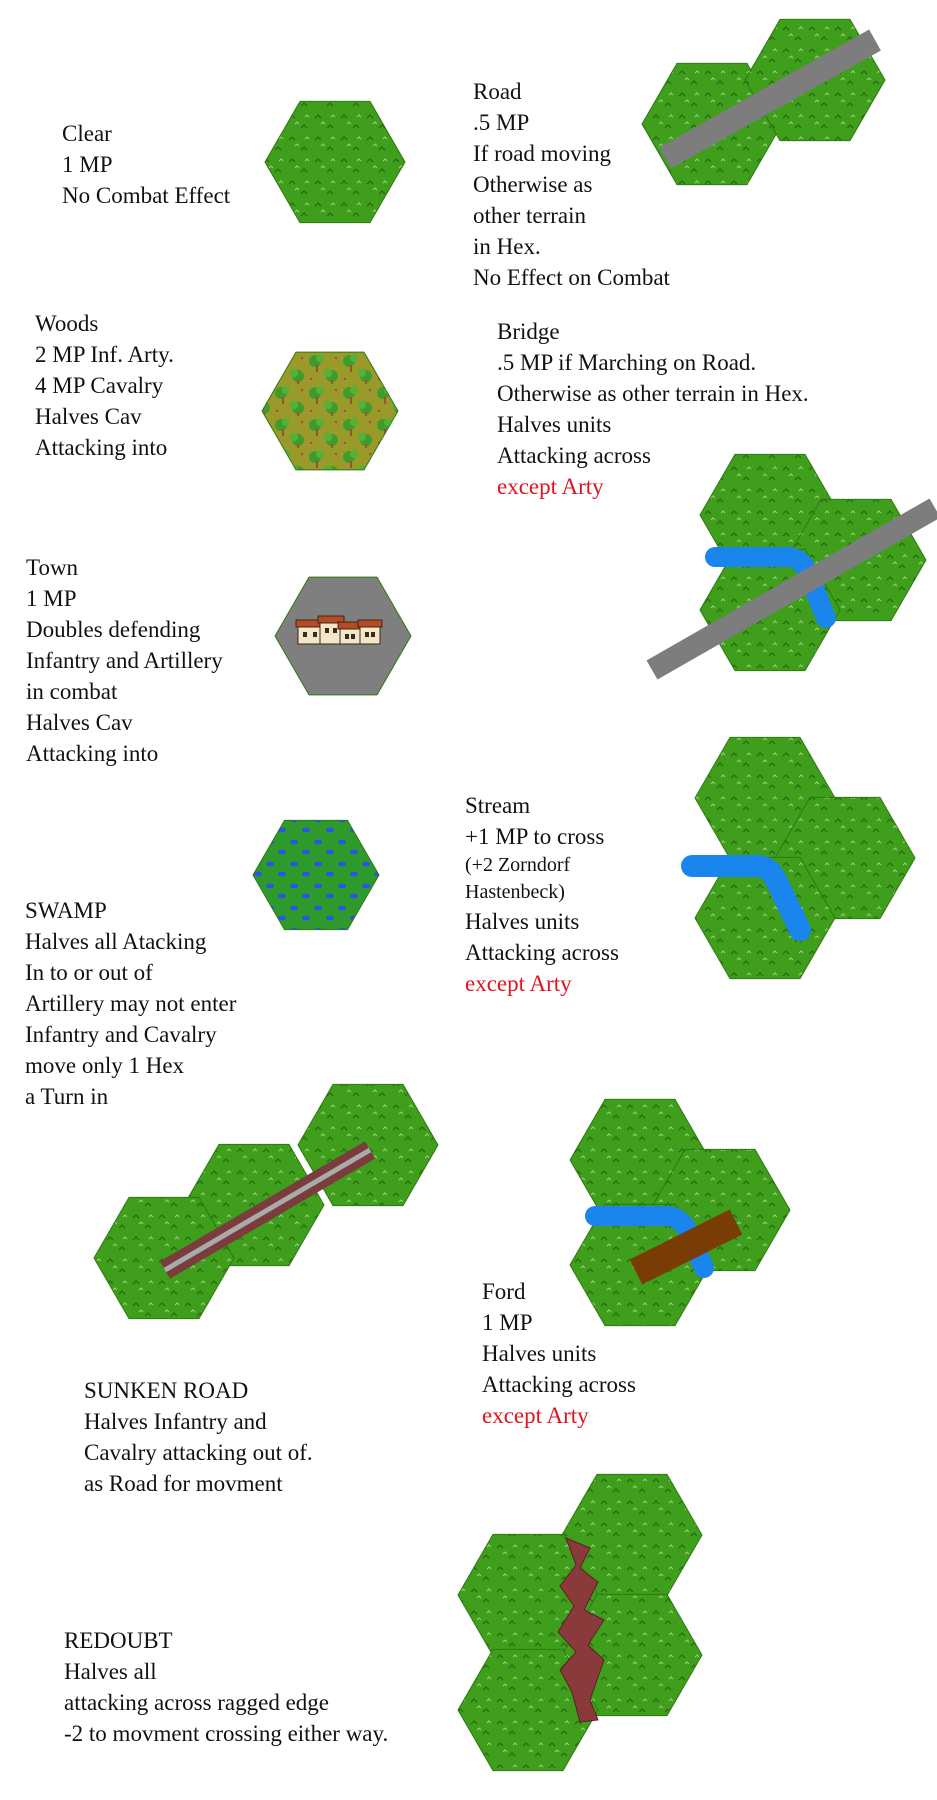 This screenshot has height=1800, width=937. I want to click on redoubt-label-line: -2 to movment crossing either way., so click(226, 1733).